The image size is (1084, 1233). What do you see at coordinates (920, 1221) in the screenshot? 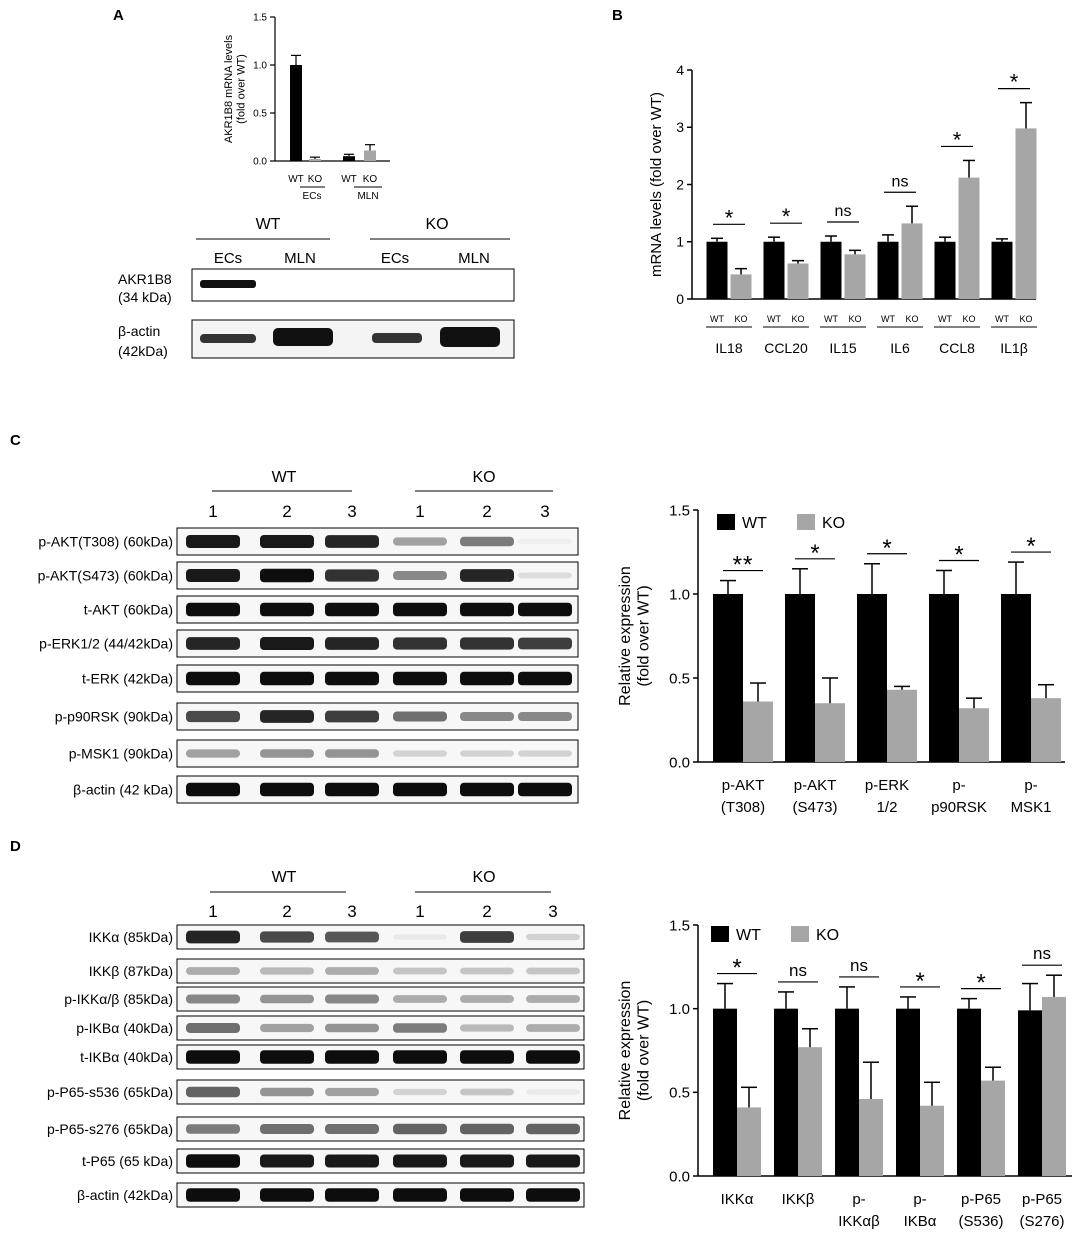
I see `x-tick-label: IKBα` at bounding box center [920, 1221].